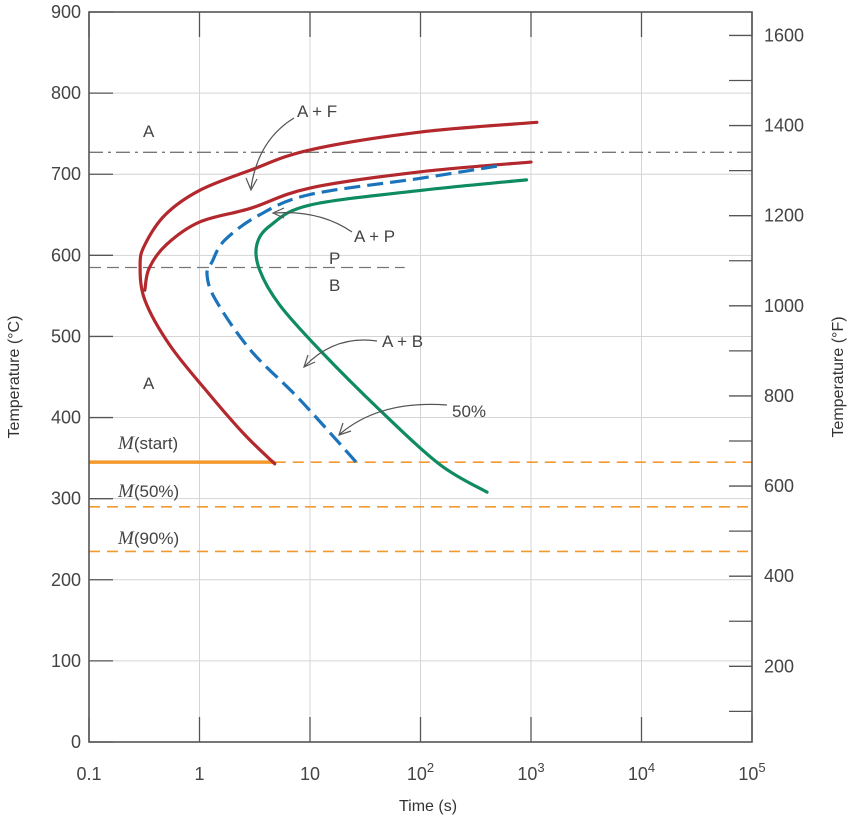 The height and width of the screenshot is (817, 856). What do you see at coordinates (779, 396) in the screenshot?
I see `y2-tick-label: 800` at bounding box center [779, 396].